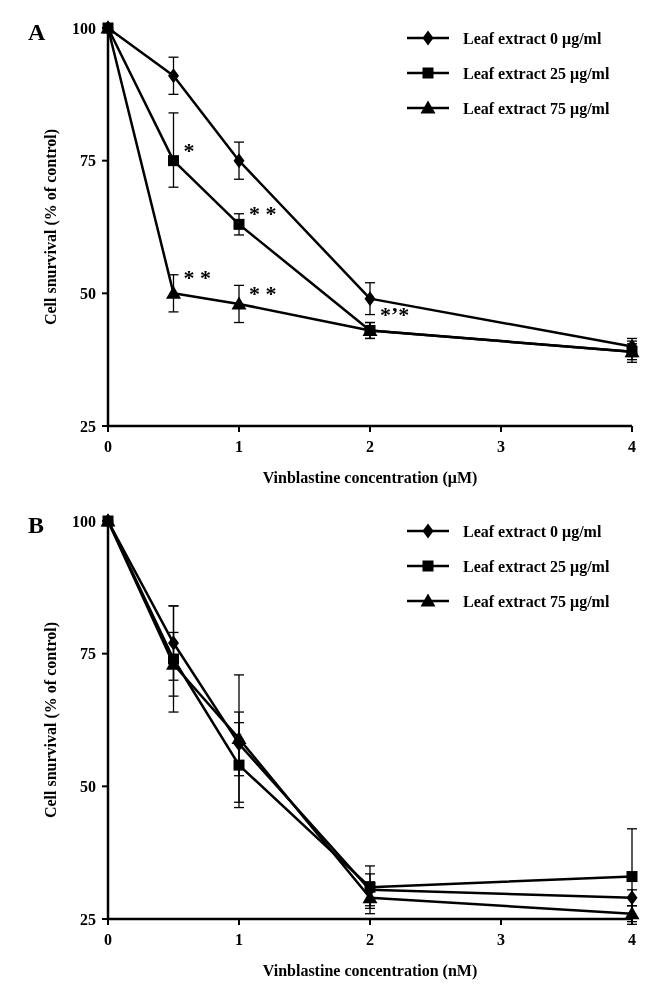 This screenshot has width=655, height=1002. Describe the element at coordinates (395, 315) in the screenshot. I see `annotation: *’*` at that location.